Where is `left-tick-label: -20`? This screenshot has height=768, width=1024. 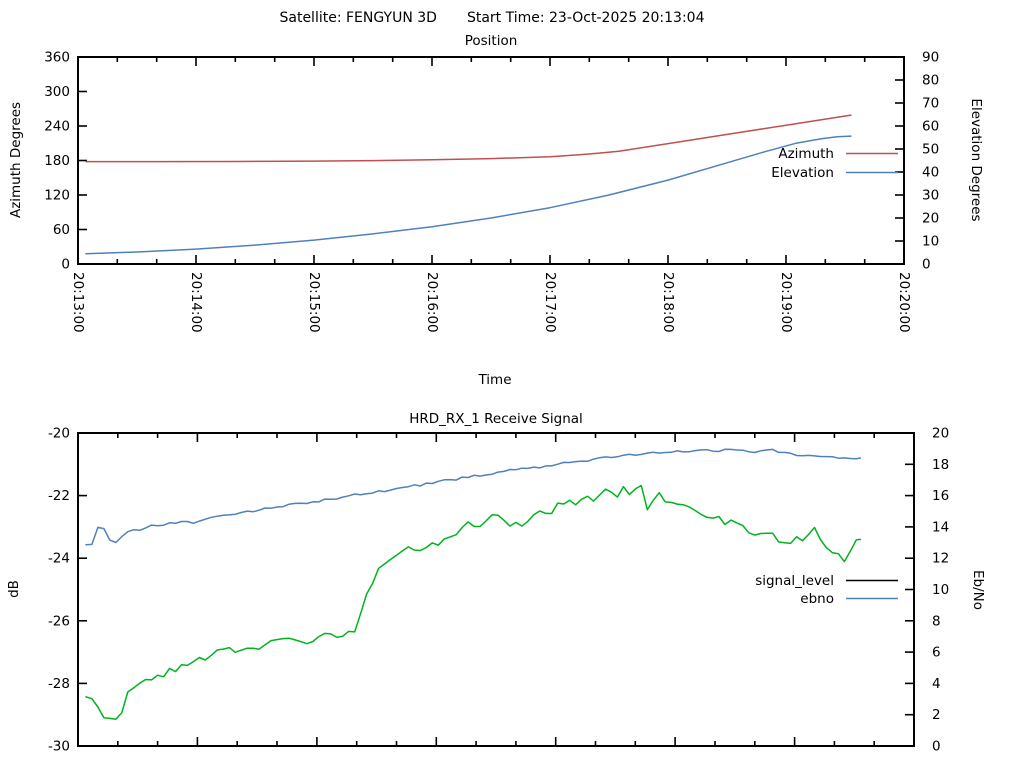
left-tick-label: -20 is located at coordinates (59, 434).